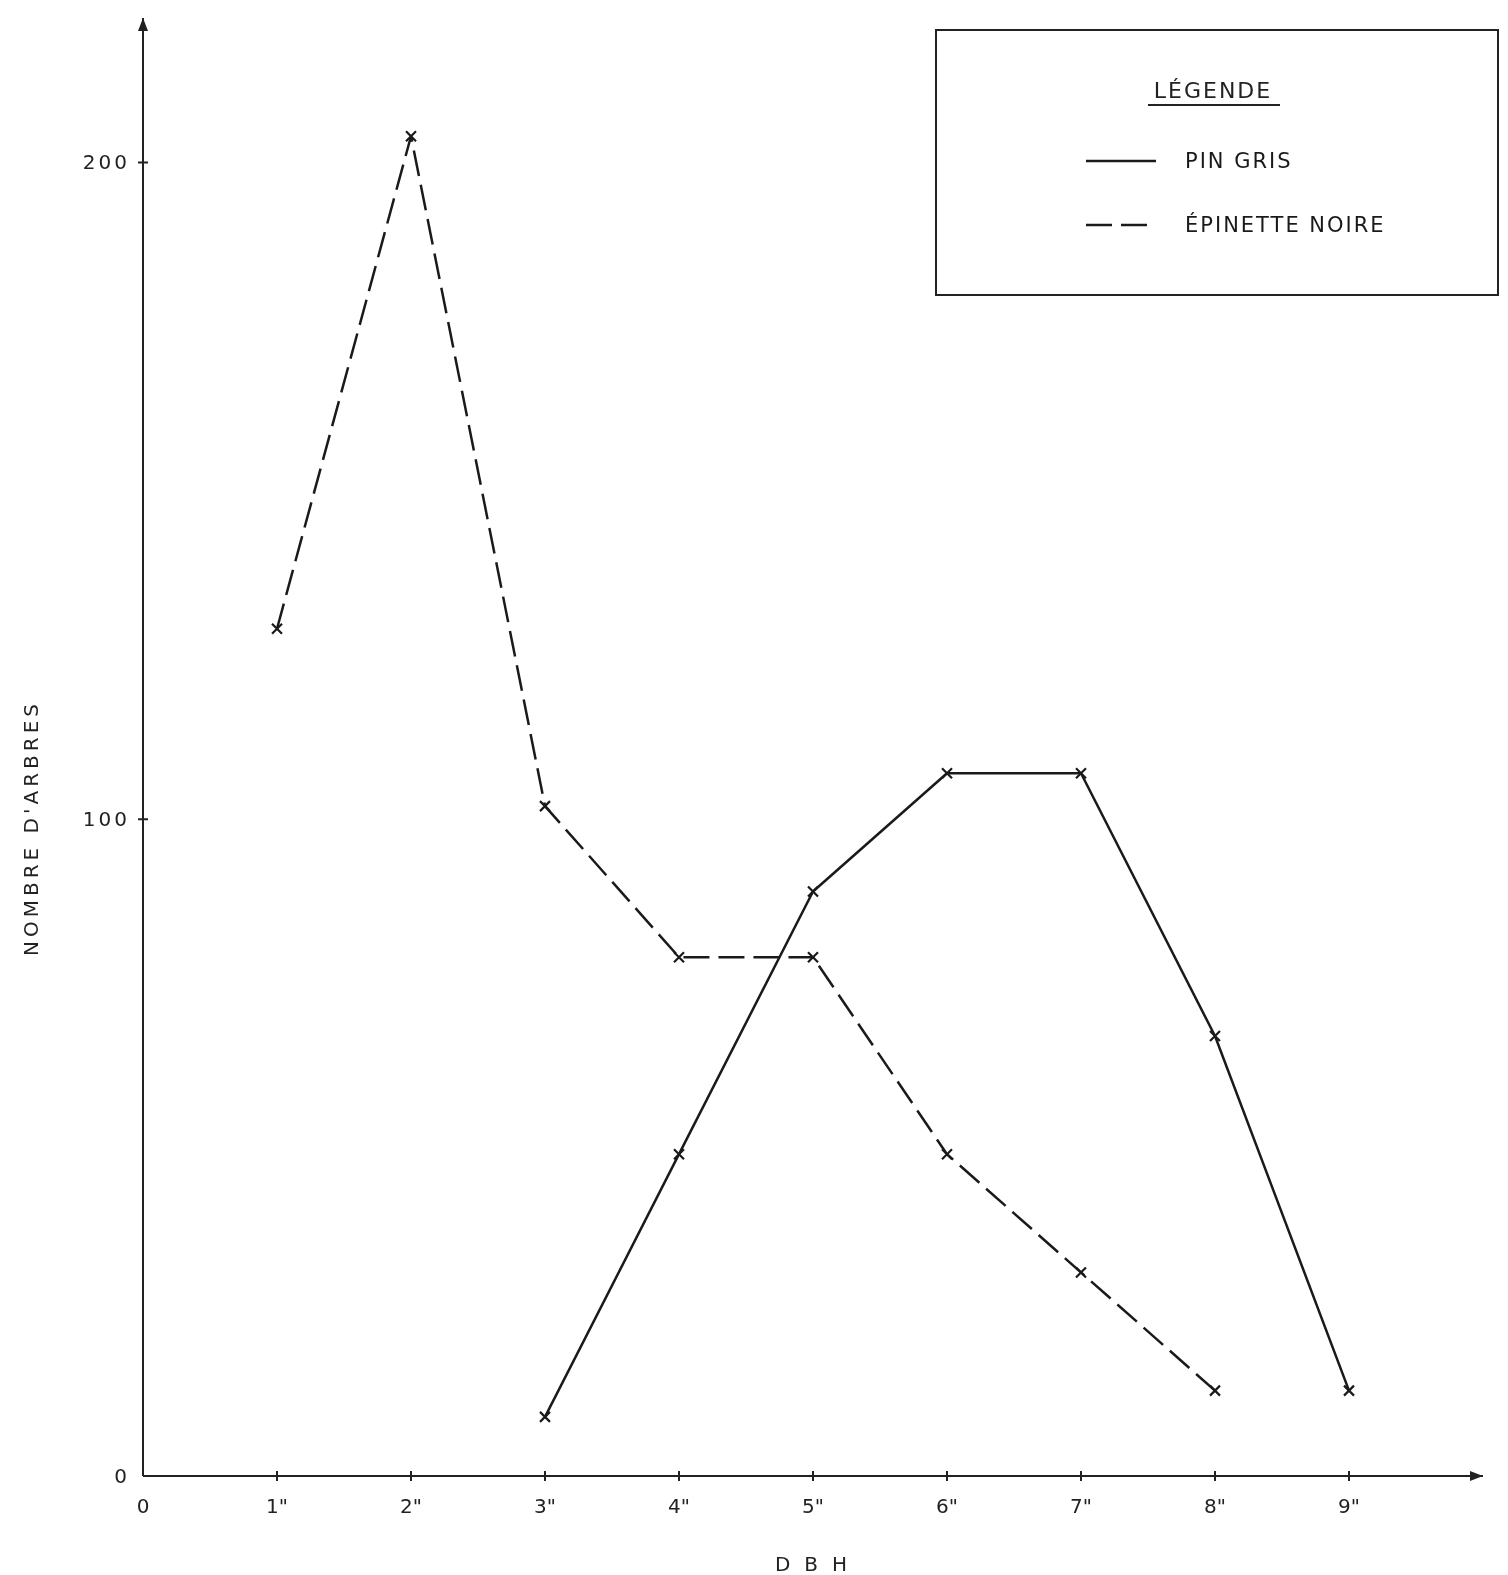 The height and width of the screenshot is (1575, 1508). I want to click on y-tick-label: 0, so click(122, 1476).